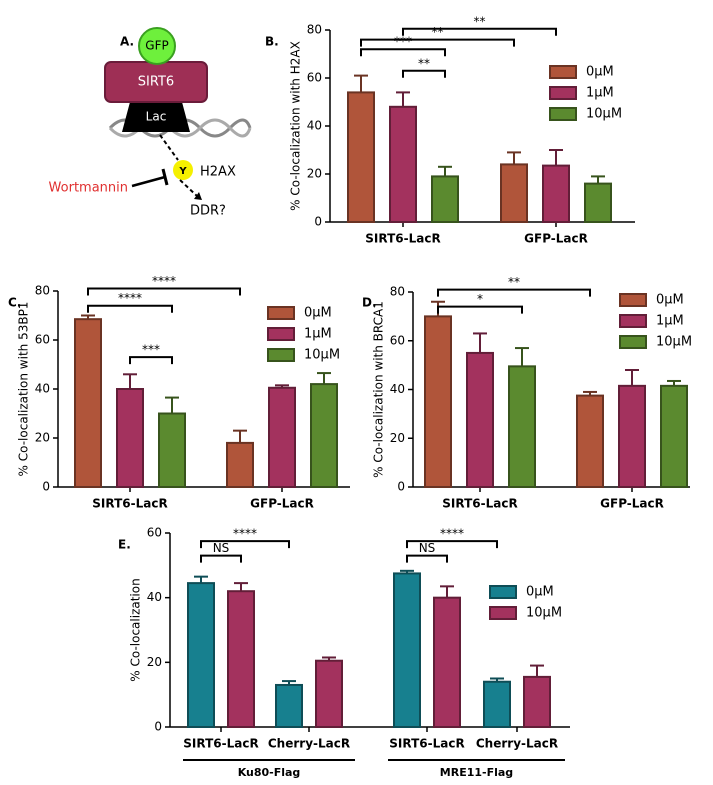 Image resolution: width=713 pixels, height=785 pixels. Describe the element at coordinates (379, 389) in the screenshot. I see `y-axis-label: % Co-localization with BRCA1` at that location.